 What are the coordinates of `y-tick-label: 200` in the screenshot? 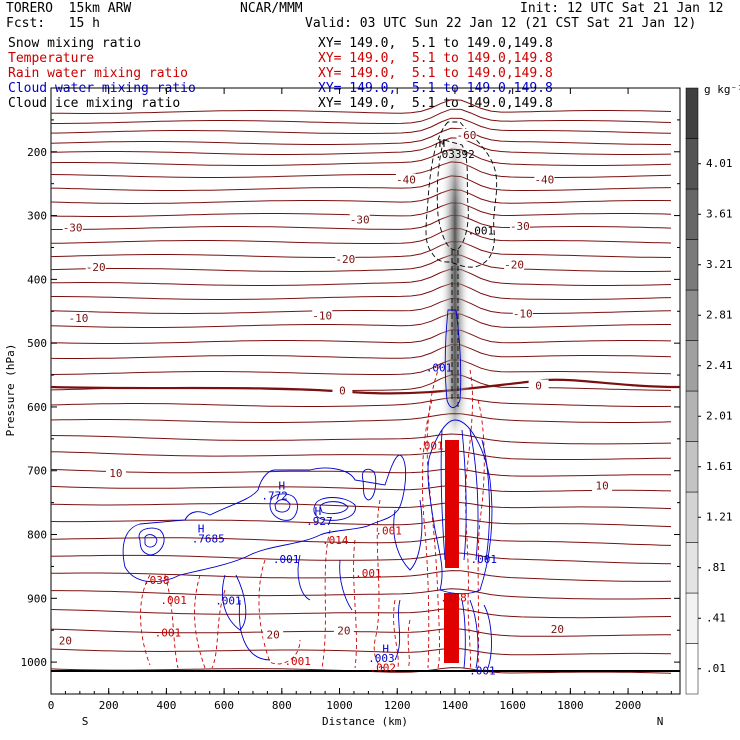 It's located at (37, 152).